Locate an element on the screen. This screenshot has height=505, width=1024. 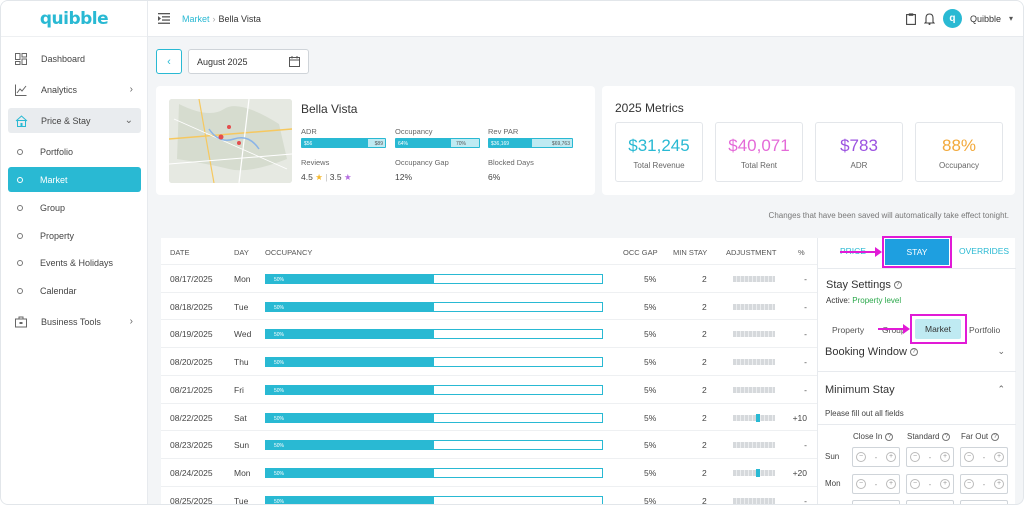
sidebar-item-price-stay: Price & Stay ⌄ is located at coordinates (74, 120).